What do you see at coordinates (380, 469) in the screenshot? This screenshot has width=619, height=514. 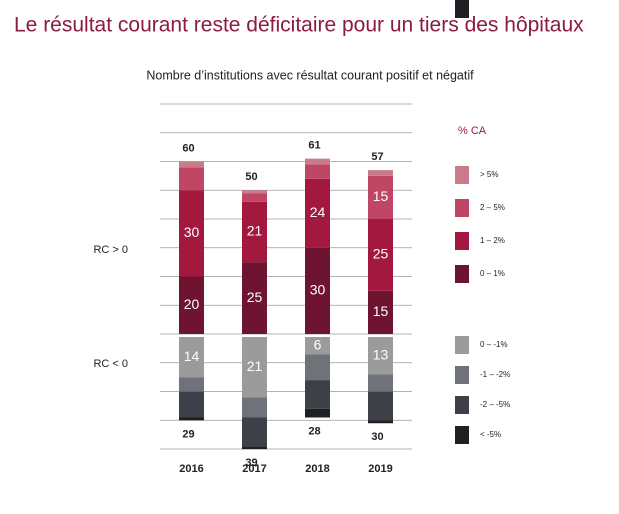 I see `x-tick-label: 2019` at bounding box center [380, 469].